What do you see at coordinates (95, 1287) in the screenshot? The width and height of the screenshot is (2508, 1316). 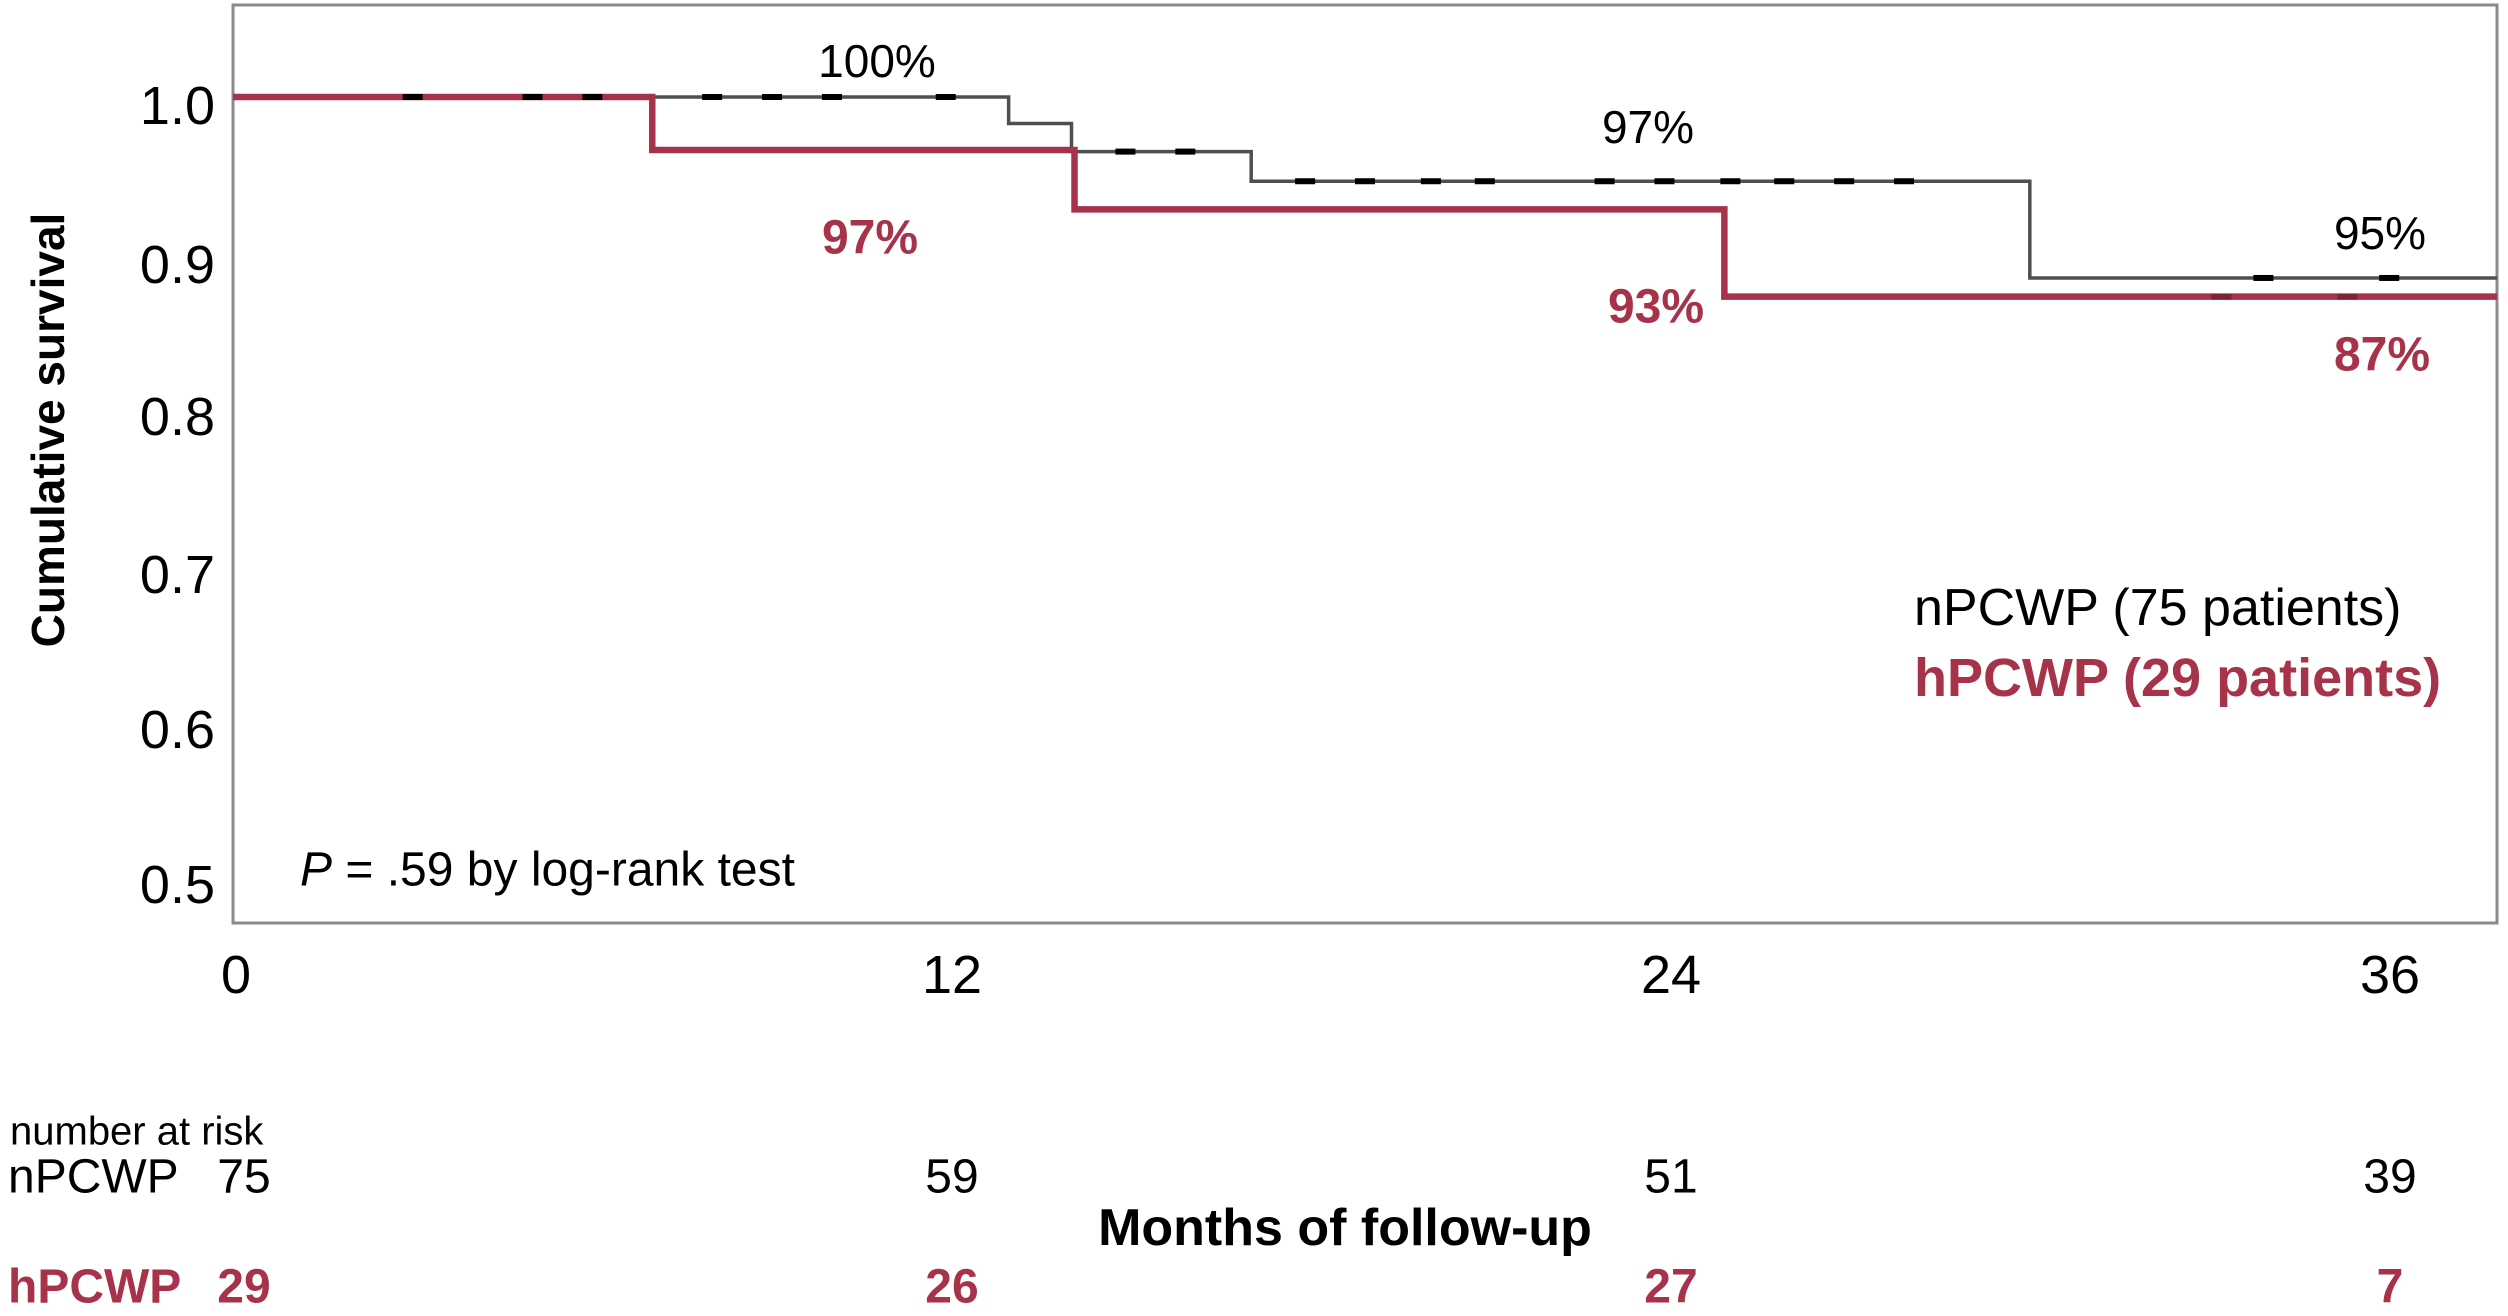 I see `risk-row-label-hpcwp: hPCWP` at bounding box center [95, 1287].